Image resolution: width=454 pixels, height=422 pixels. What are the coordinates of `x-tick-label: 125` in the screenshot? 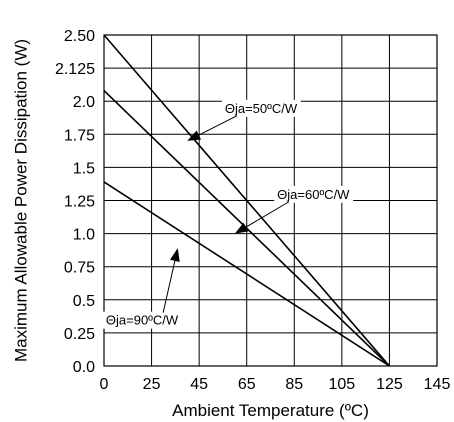 It's located at (389, 384).